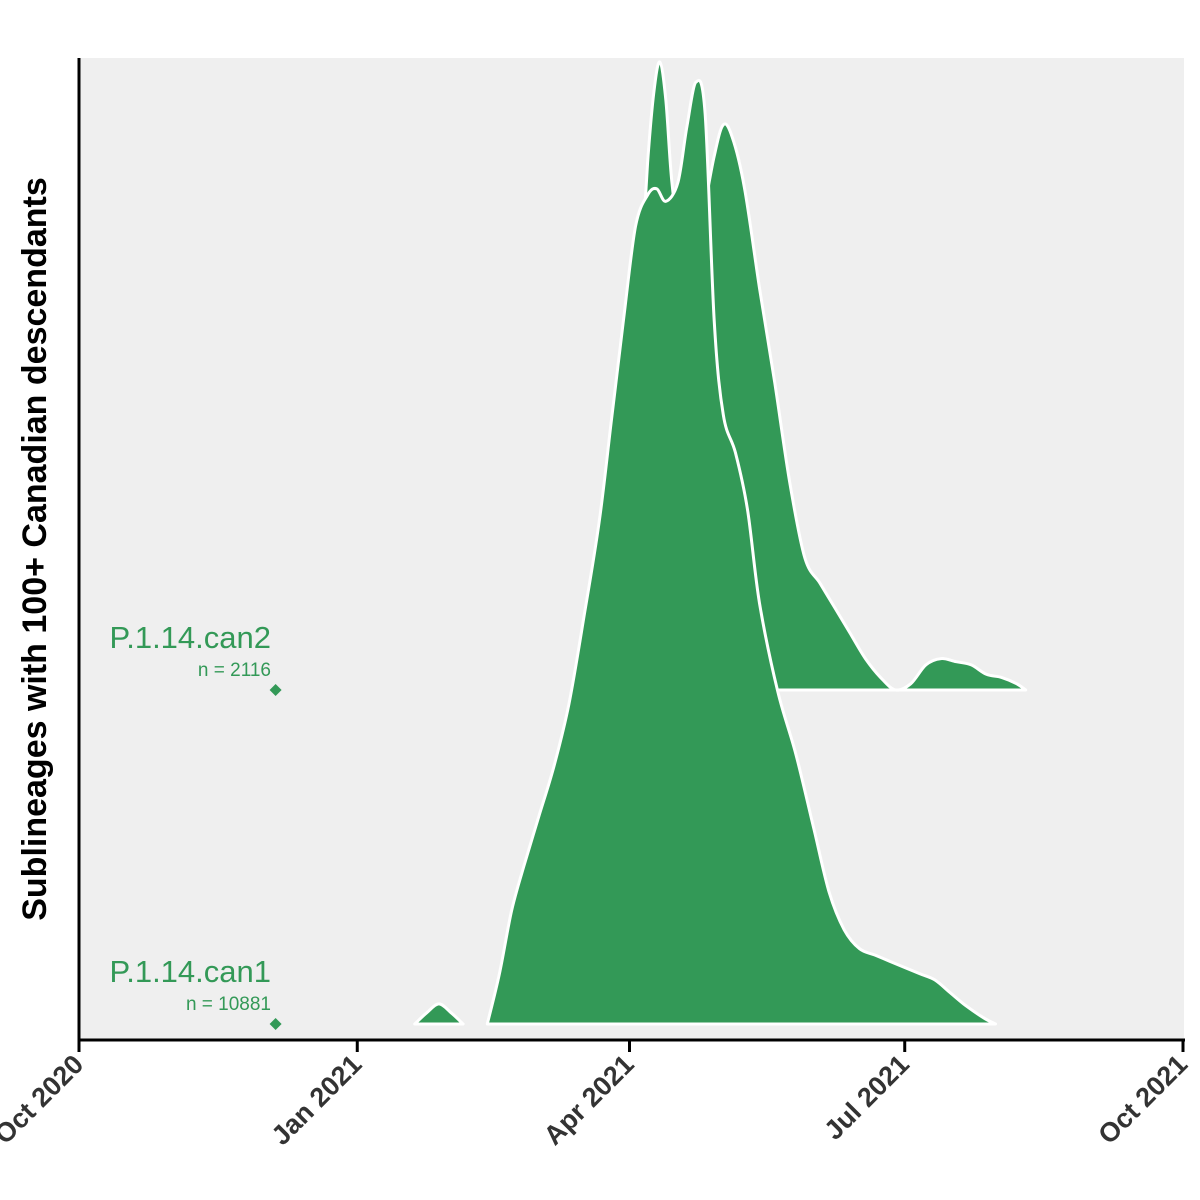 Image resolution: width=1200 pixels, height=1200 pixels. What do you see at coordinates (234, 670) in the screenshot?
I see `lineage-count-label: n = 2116` at bounding box center [234, 670].